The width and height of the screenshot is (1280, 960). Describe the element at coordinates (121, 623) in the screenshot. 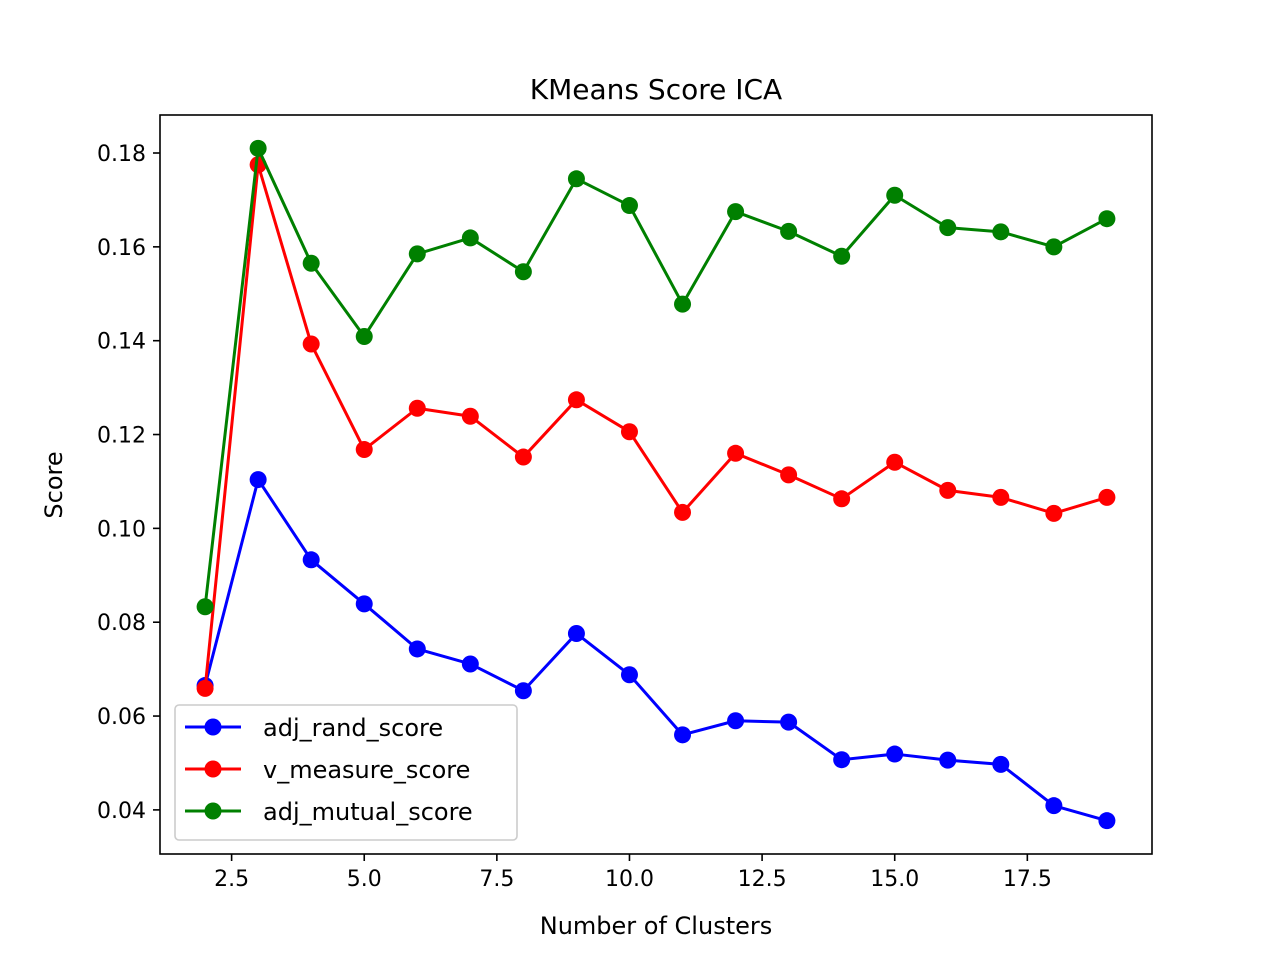

I see `y-tick-label: 0.08` at that location.